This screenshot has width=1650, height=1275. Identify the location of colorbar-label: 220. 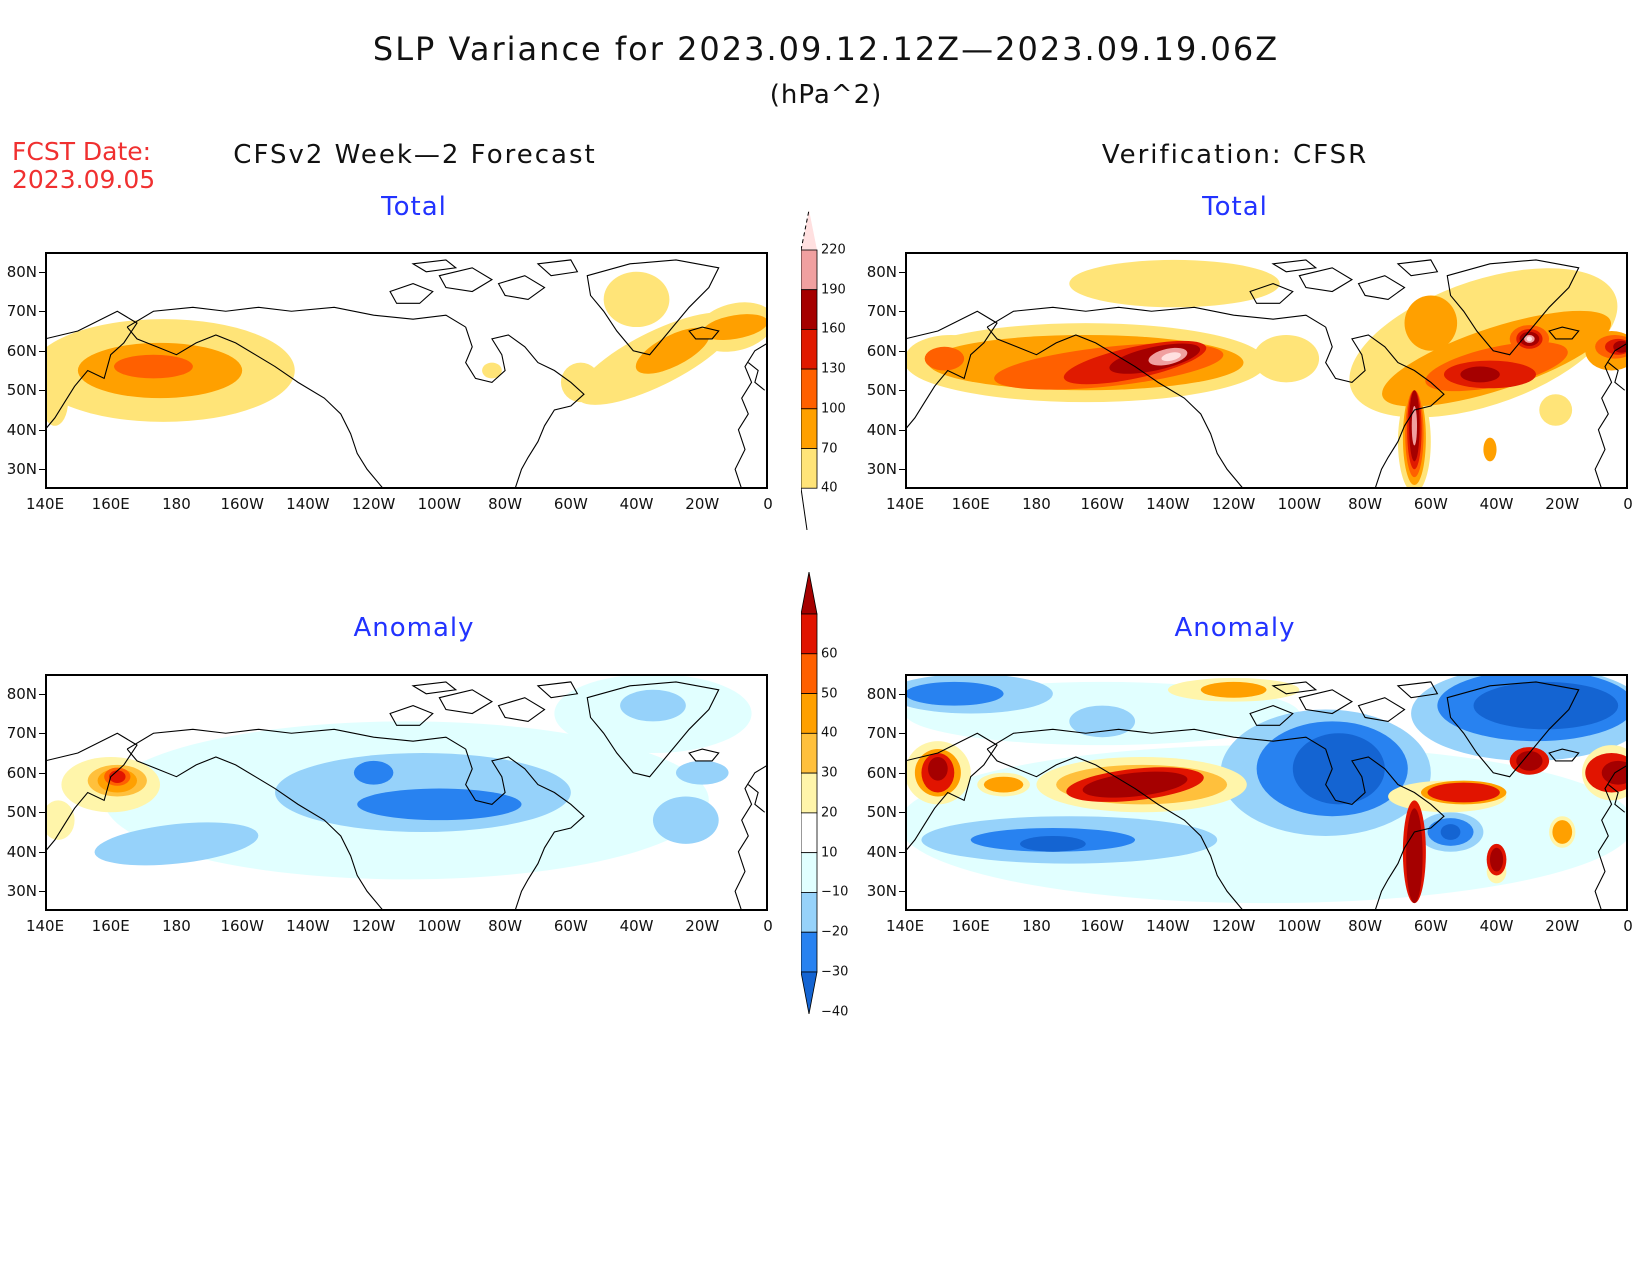
(833, 250).